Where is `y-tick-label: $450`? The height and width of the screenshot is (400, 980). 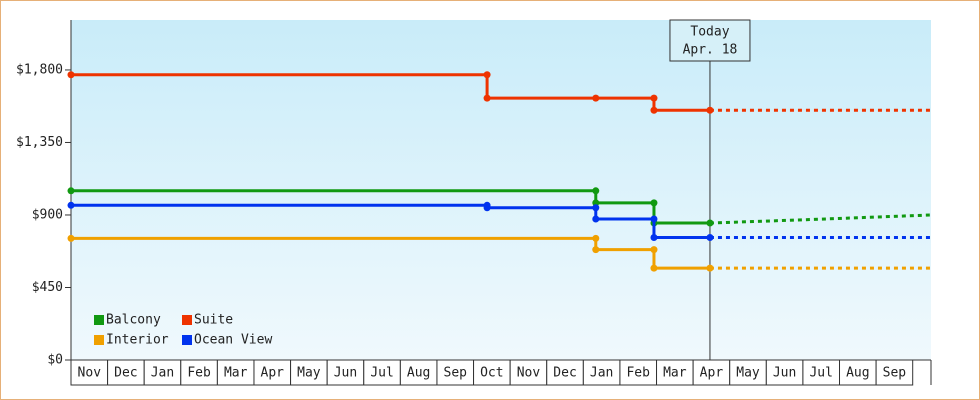
y-tick-label: $450 is located at coordinates (47, 287).